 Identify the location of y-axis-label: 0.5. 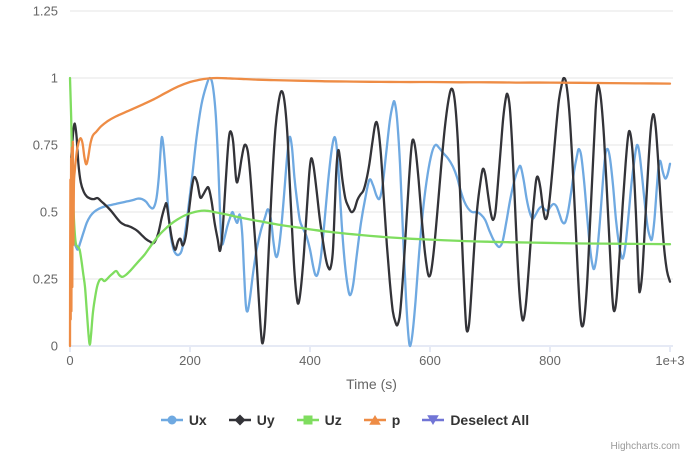
(49, 212).